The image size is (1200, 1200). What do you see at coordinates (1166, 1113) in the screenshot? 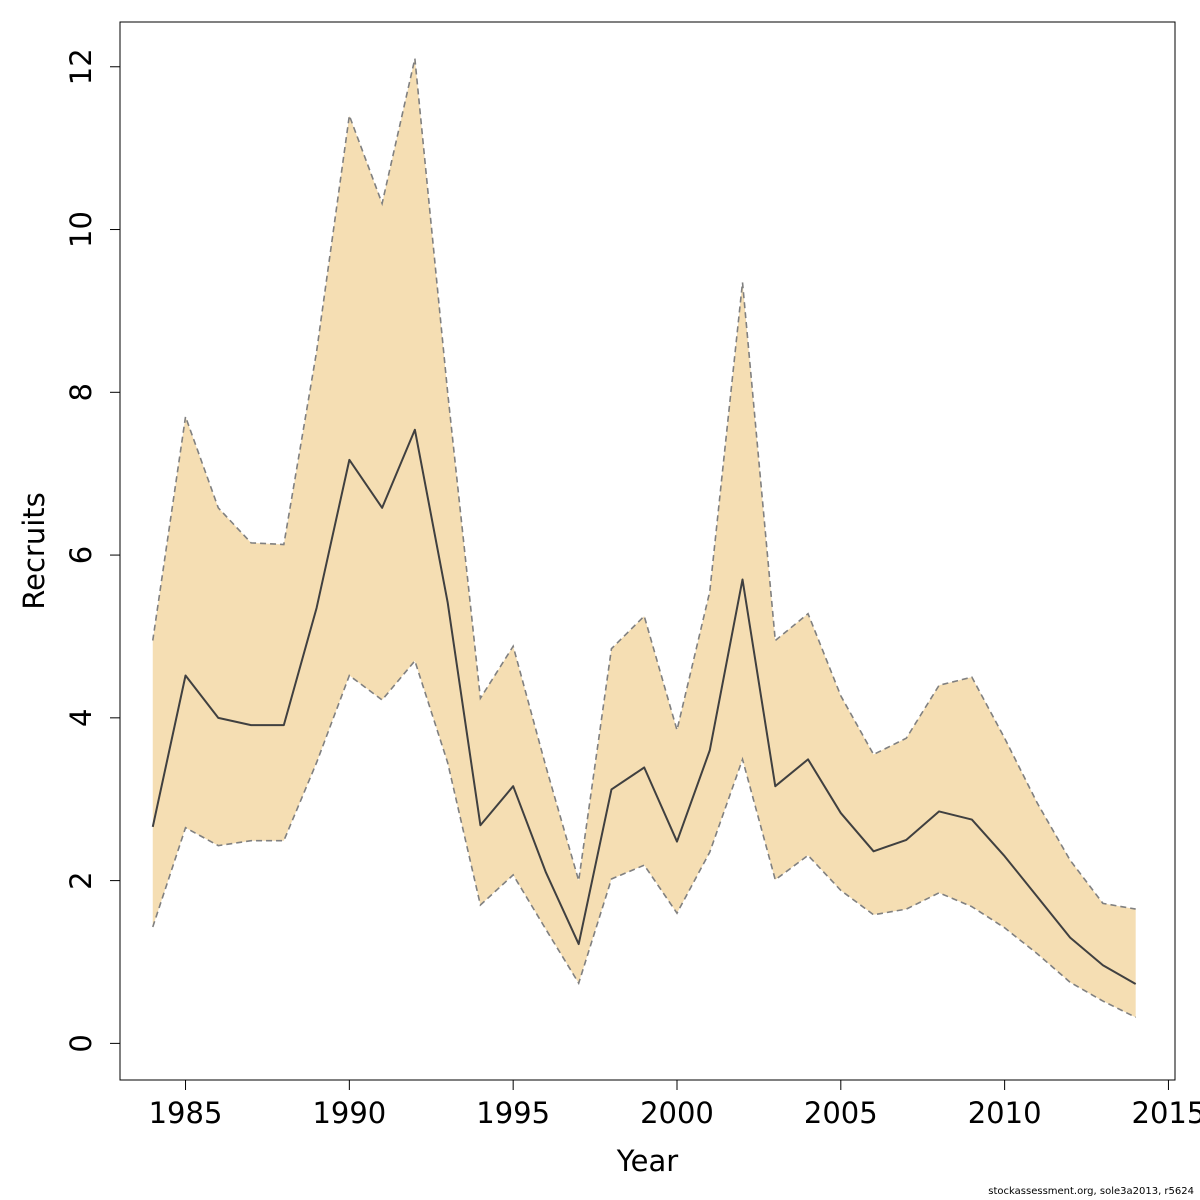
I see `x-tick-label: 2015` at bounding box center [1166, 1113].